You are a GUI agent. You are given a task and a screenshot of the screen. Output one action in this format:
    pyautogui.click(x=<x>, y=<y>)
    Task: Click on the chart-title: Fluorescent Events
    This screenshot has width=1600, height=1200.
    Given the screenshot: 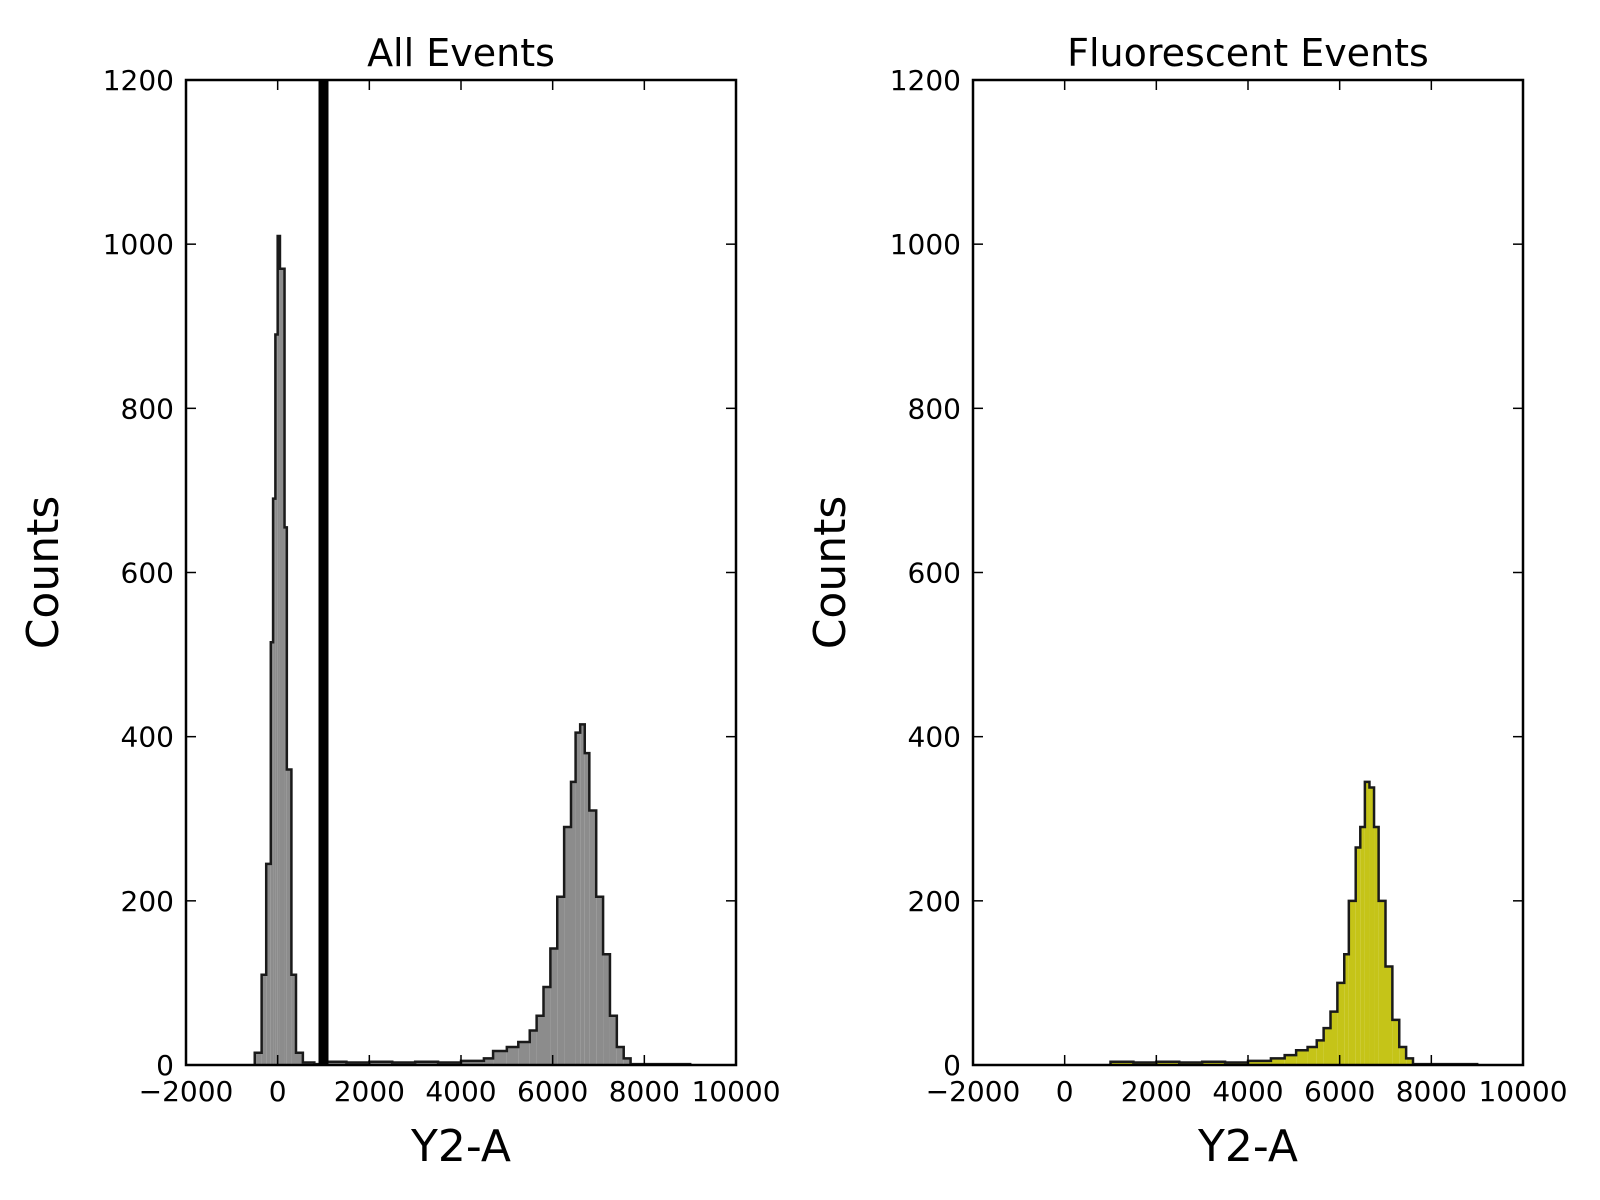 What is the action you would take?
    pyautogui.click(x=1248, y=53)
    